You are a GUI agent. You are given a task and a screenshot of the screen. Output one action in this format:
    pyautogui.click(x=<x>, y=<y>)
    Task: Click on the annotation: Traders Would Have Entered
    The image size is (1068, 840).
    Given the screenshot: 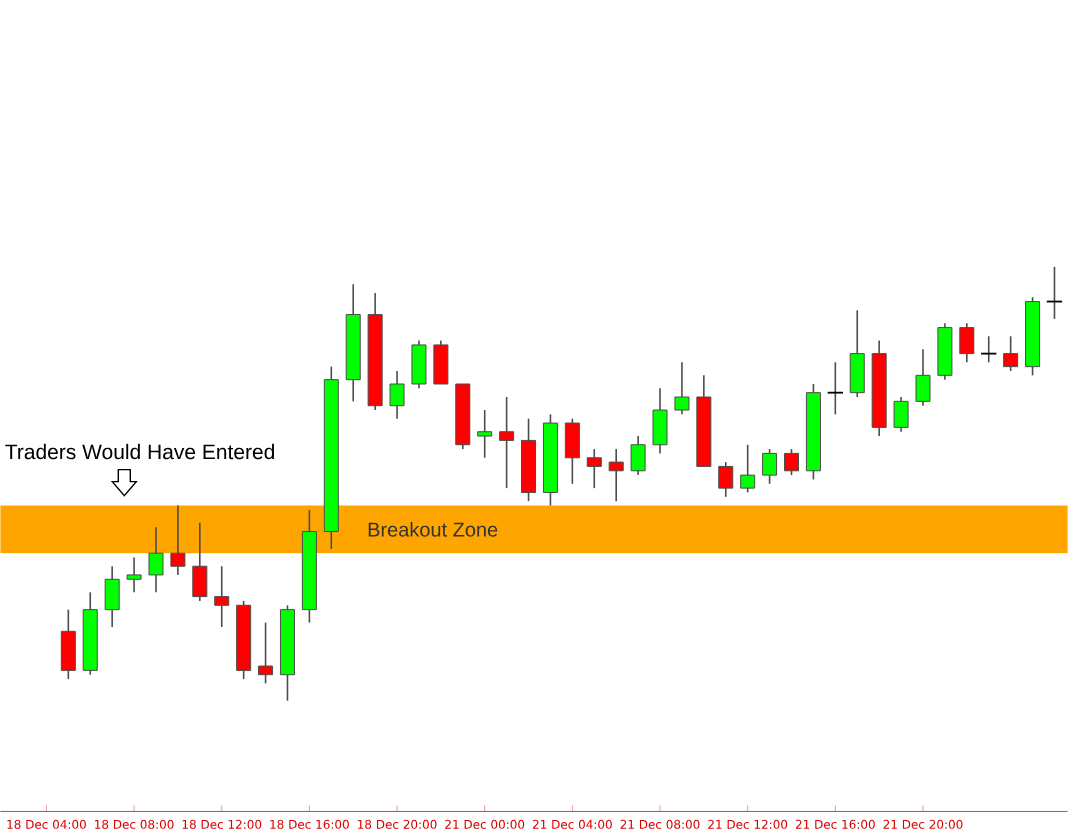 What is the action you would take?
    pyautogui.click(x=139, y=452)
    